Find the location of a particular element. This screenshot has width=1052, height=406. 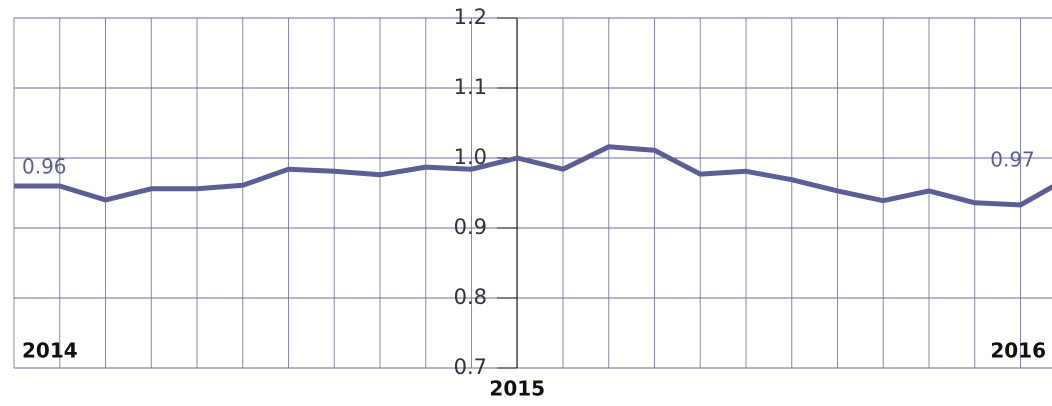

value-label: 0.96 is located at coordinates (44, 167).